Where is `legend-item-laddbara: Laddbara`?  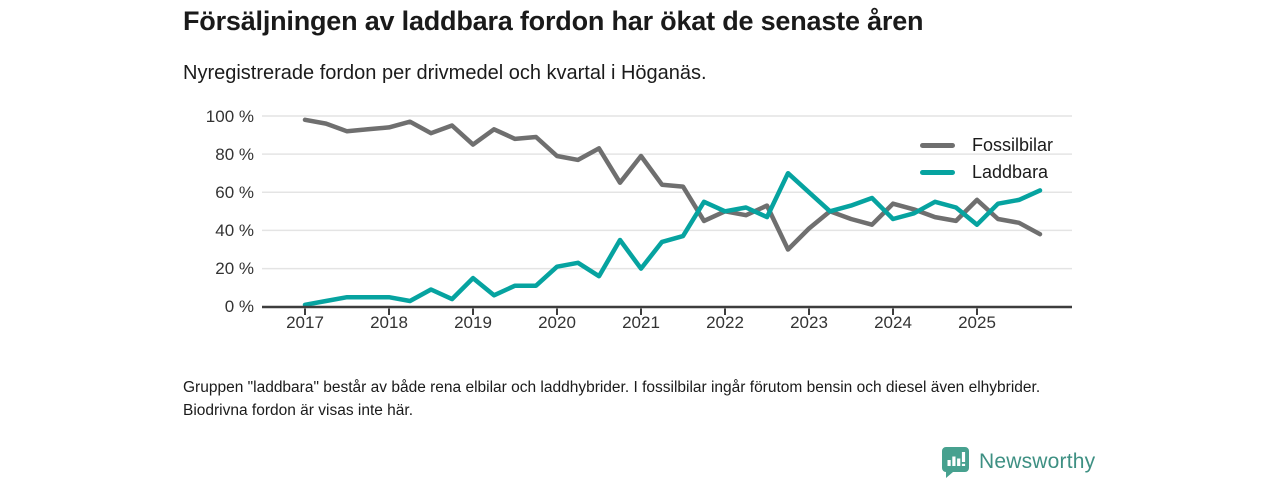 legend-item-laddbara: Laddbara is located at coordinates (986, 172).